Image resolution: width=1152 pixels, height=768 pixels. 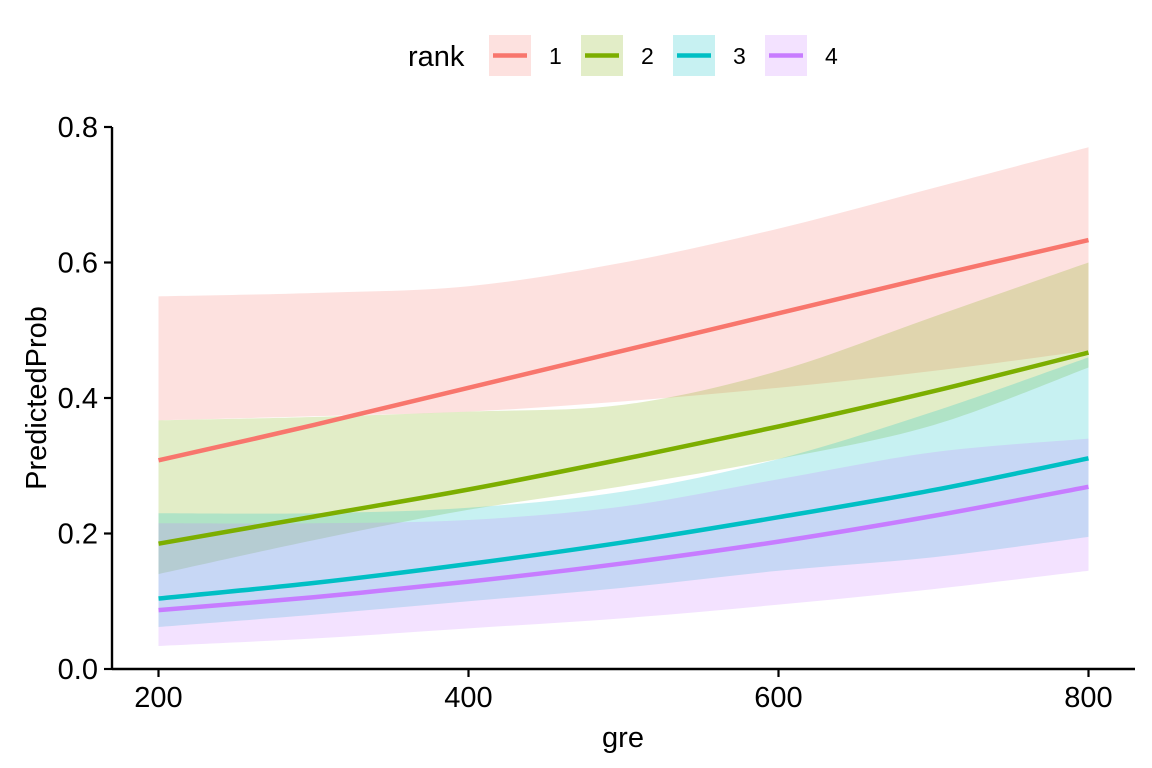 I want to click on y-tick-label: 0.4, so click(x=78, y=399).